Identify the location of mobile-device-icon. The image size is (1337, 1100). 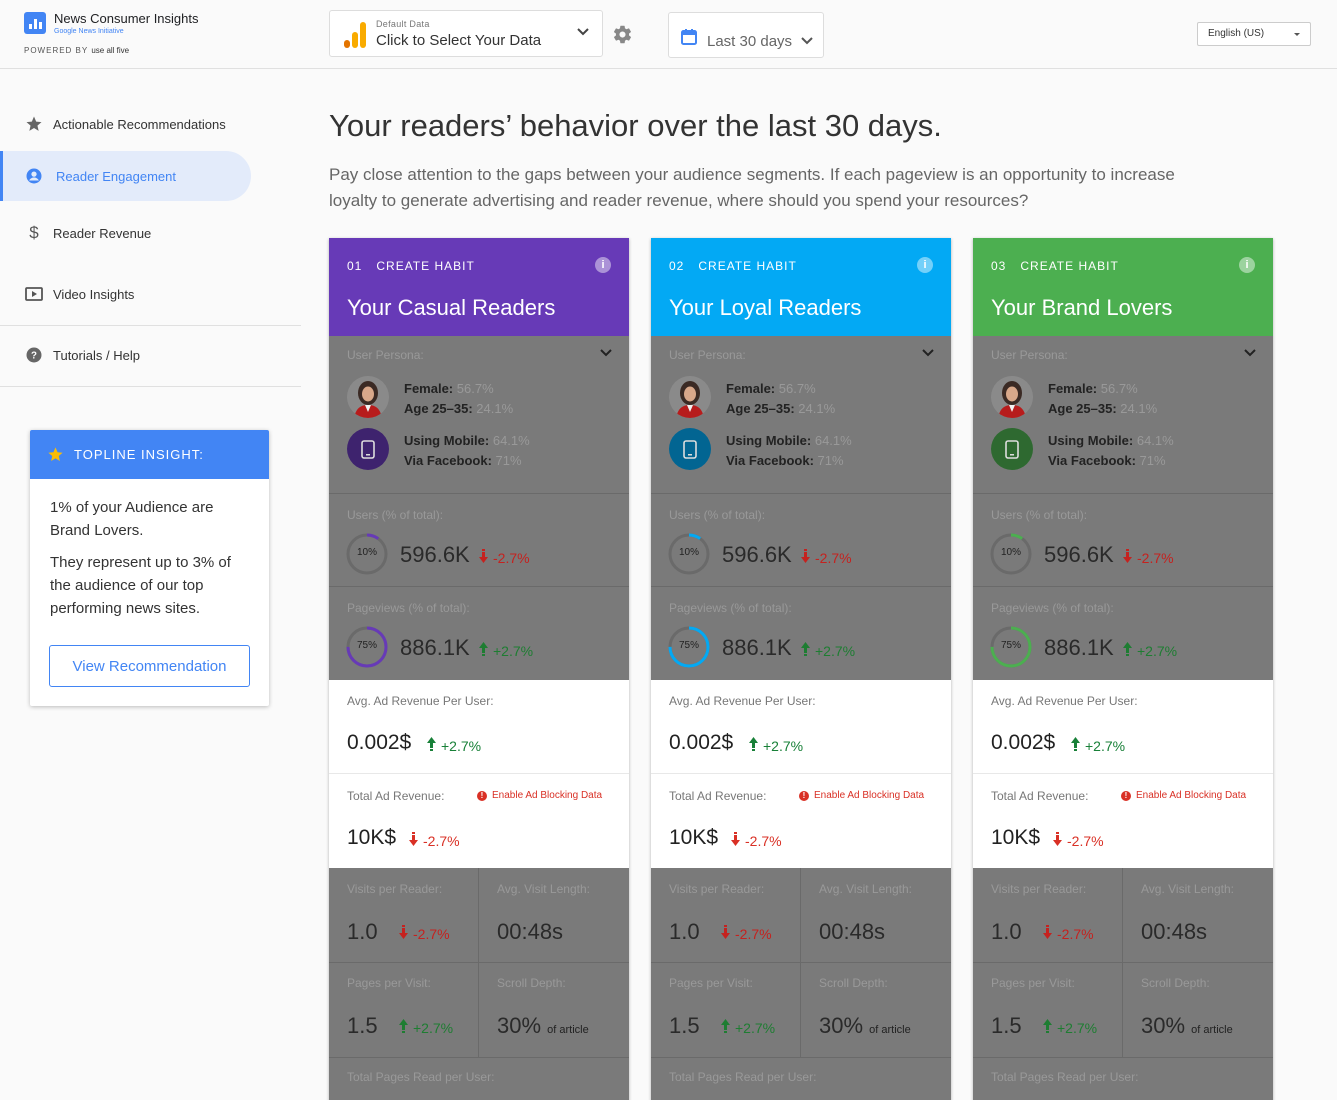
(690, 449).